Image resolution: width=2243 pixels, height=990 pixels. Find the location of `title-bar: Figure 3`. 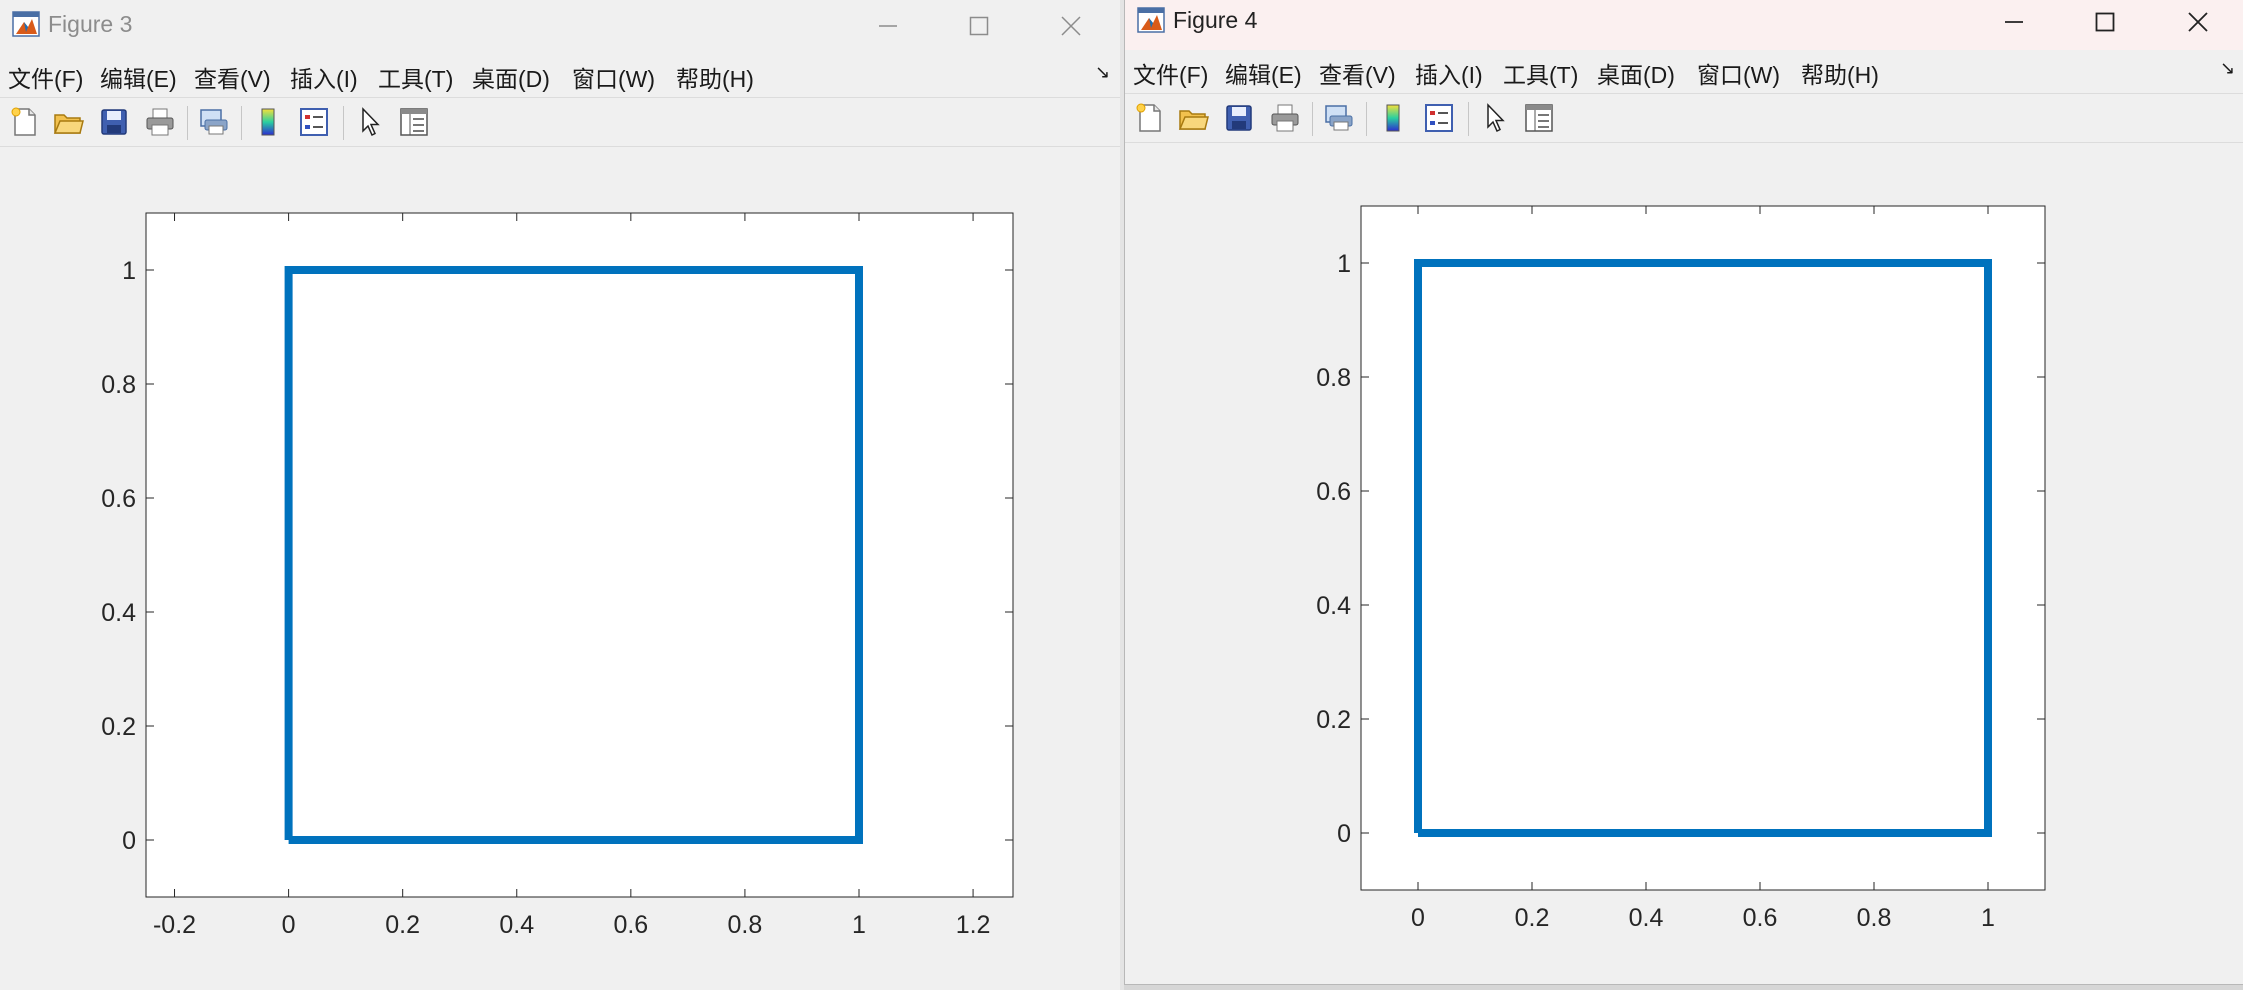

title-bar: Figure 3 is located at coordinates (560, 25).